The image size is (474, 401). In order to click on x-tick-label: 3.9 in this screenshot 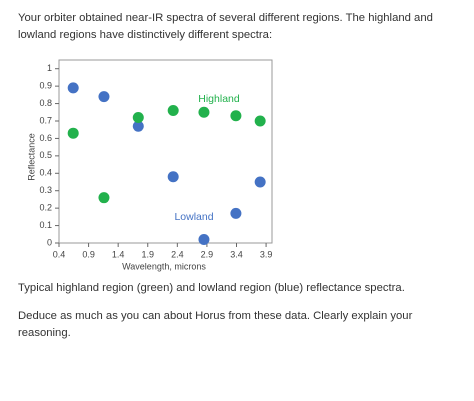, I will do `click(266, 254)`.